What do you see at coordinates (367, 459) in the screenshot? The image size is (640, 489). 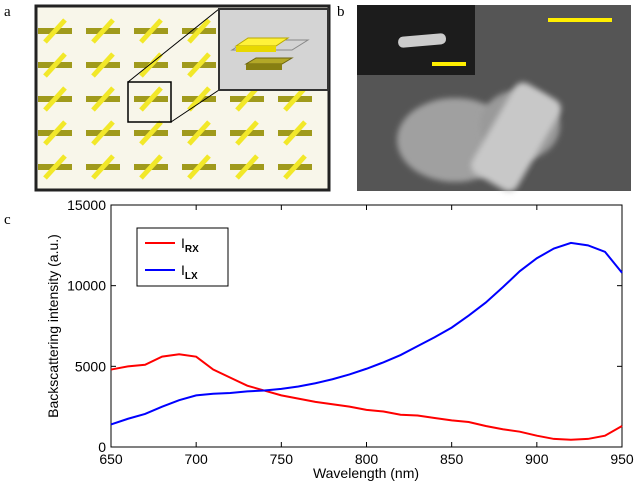 I see `x-tick-label: 800` at bounding box center [367, 459].